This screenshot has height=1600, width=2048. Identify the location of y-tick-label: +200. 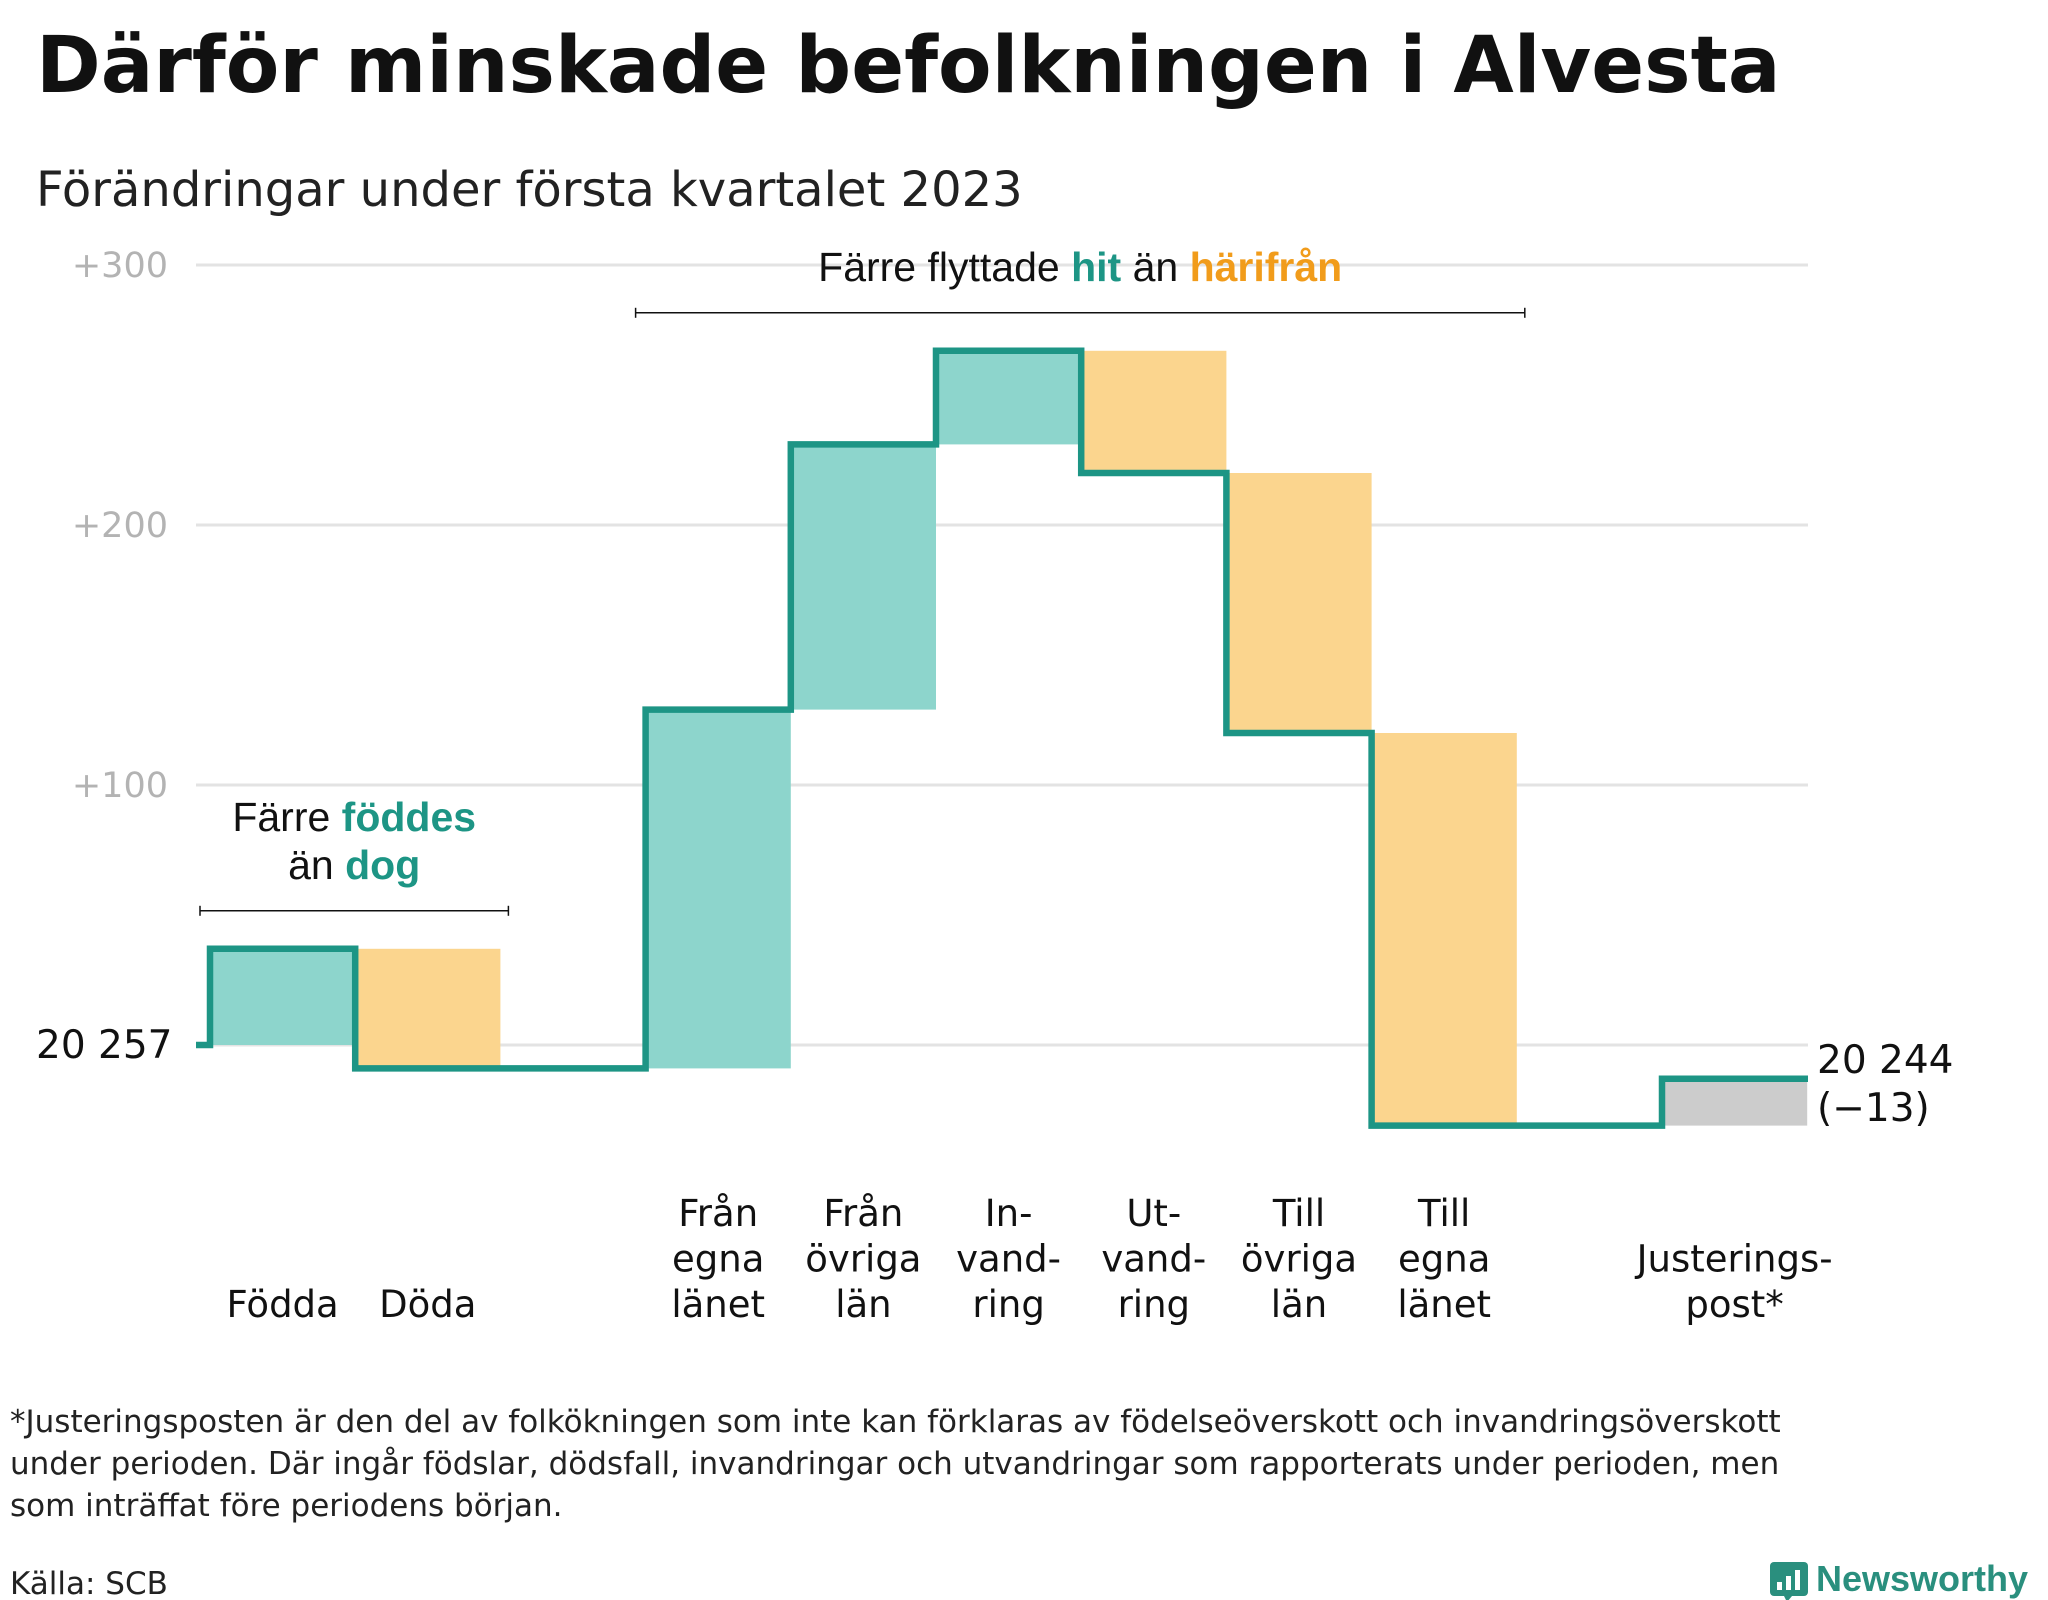
(120, 526).